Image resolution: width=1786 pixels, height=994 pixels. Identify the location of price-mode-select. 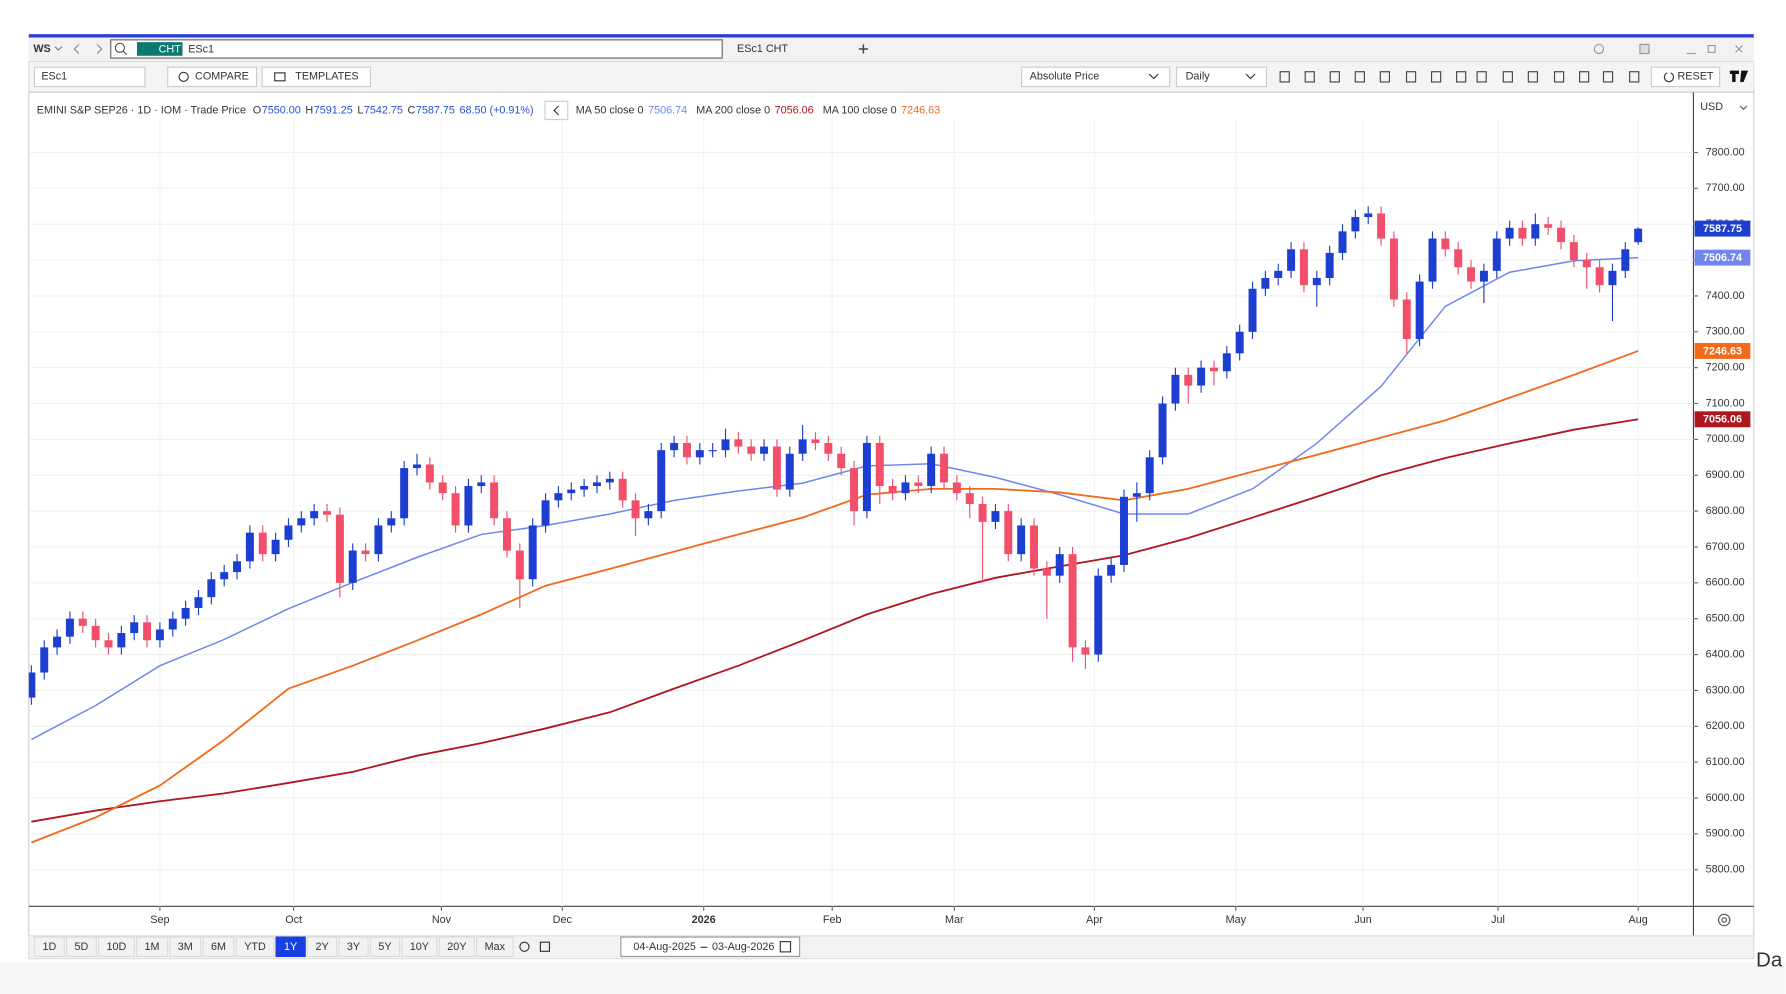
(1096, 77).